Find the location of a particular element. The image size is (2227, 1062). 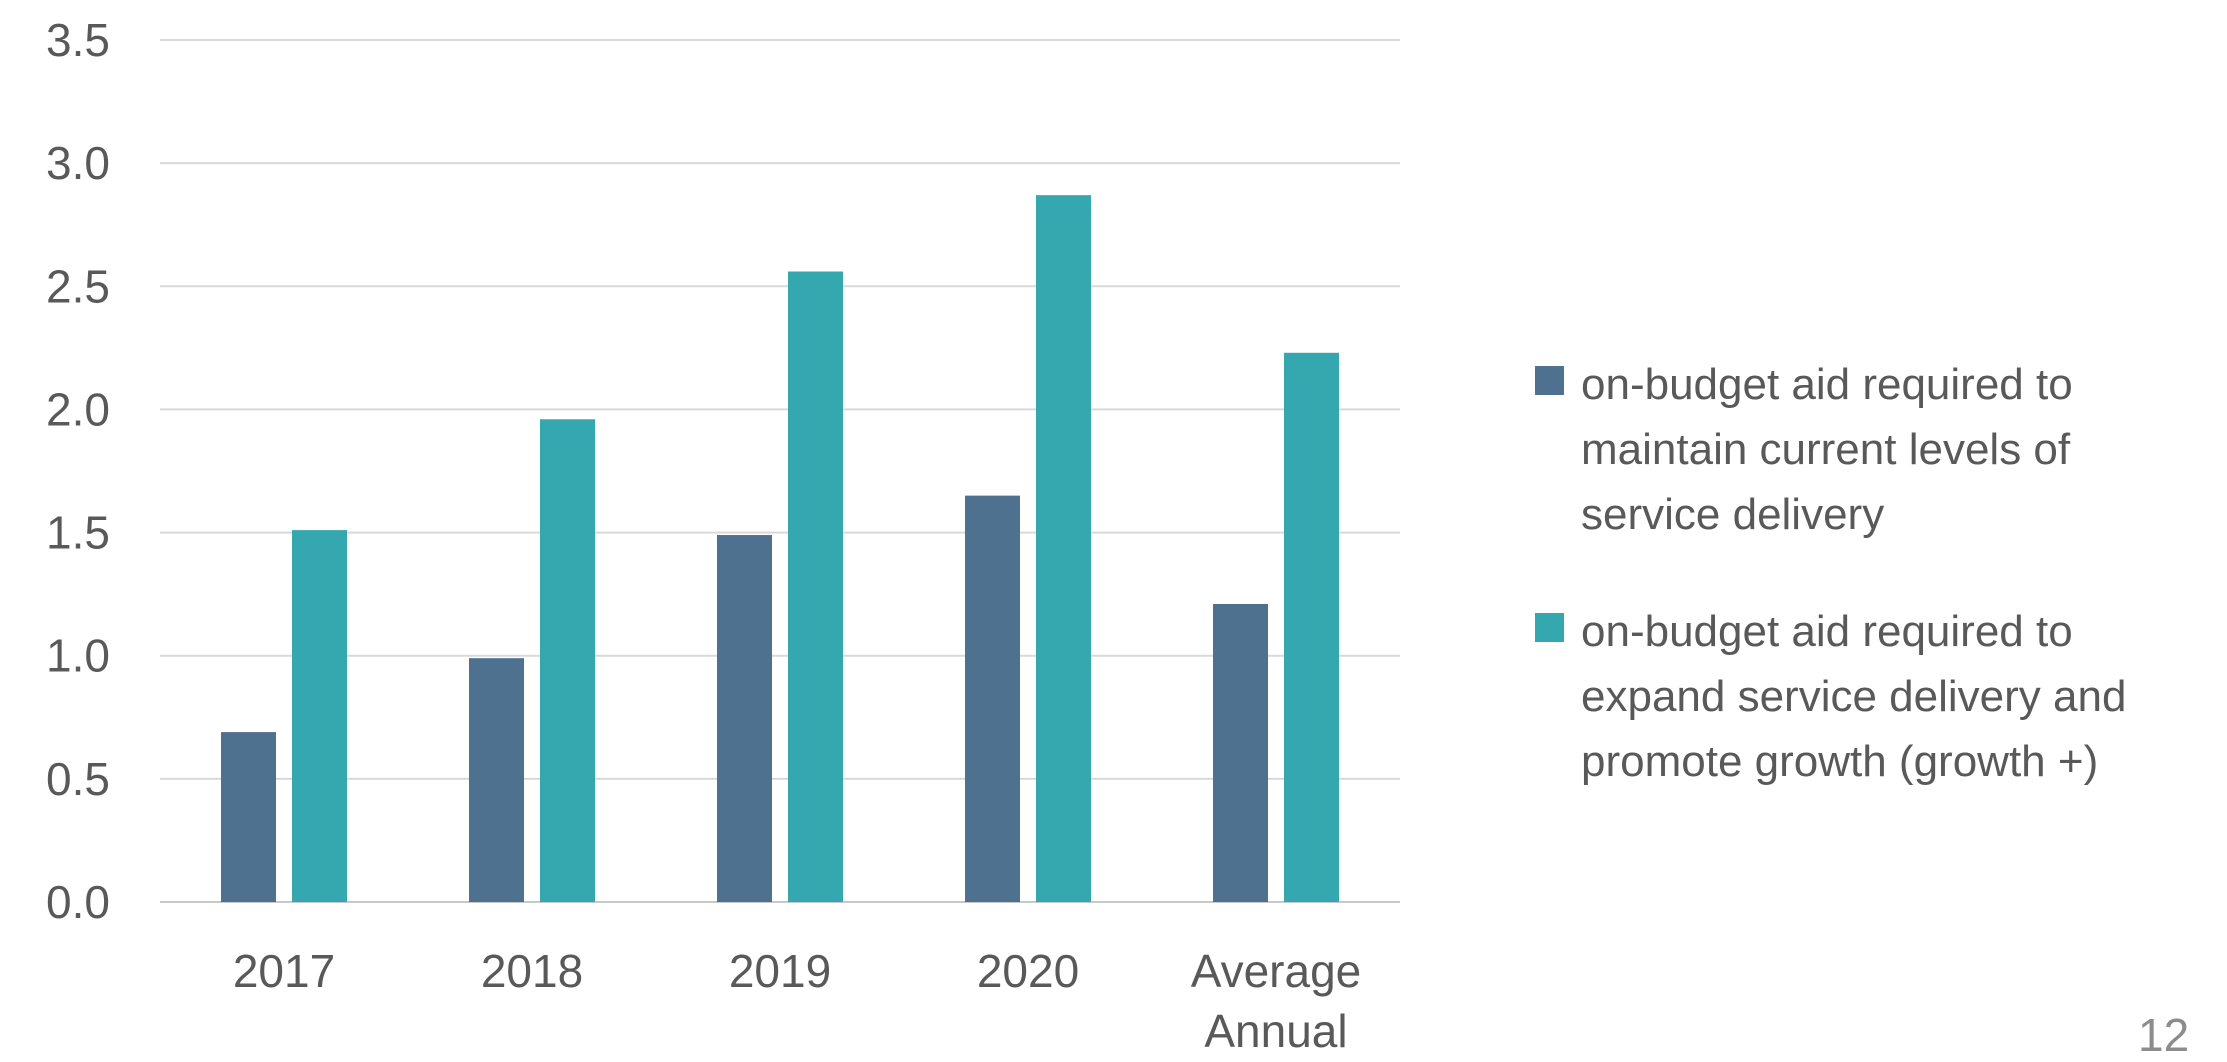

bar-maintain-2019 is located at coordinates (744, 718).